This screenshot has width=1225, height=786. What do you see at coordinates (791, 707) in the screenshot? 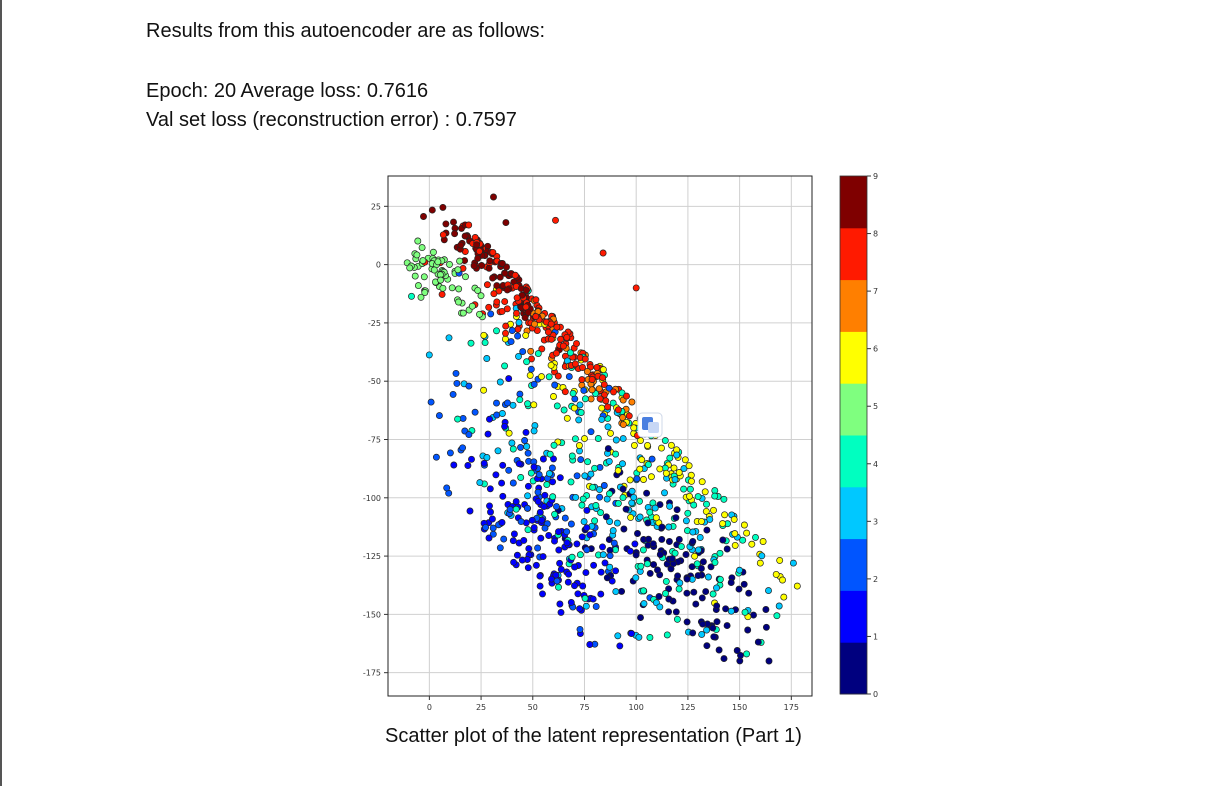
I see `x-tick-label: 175` at bounding box center [791, 707].